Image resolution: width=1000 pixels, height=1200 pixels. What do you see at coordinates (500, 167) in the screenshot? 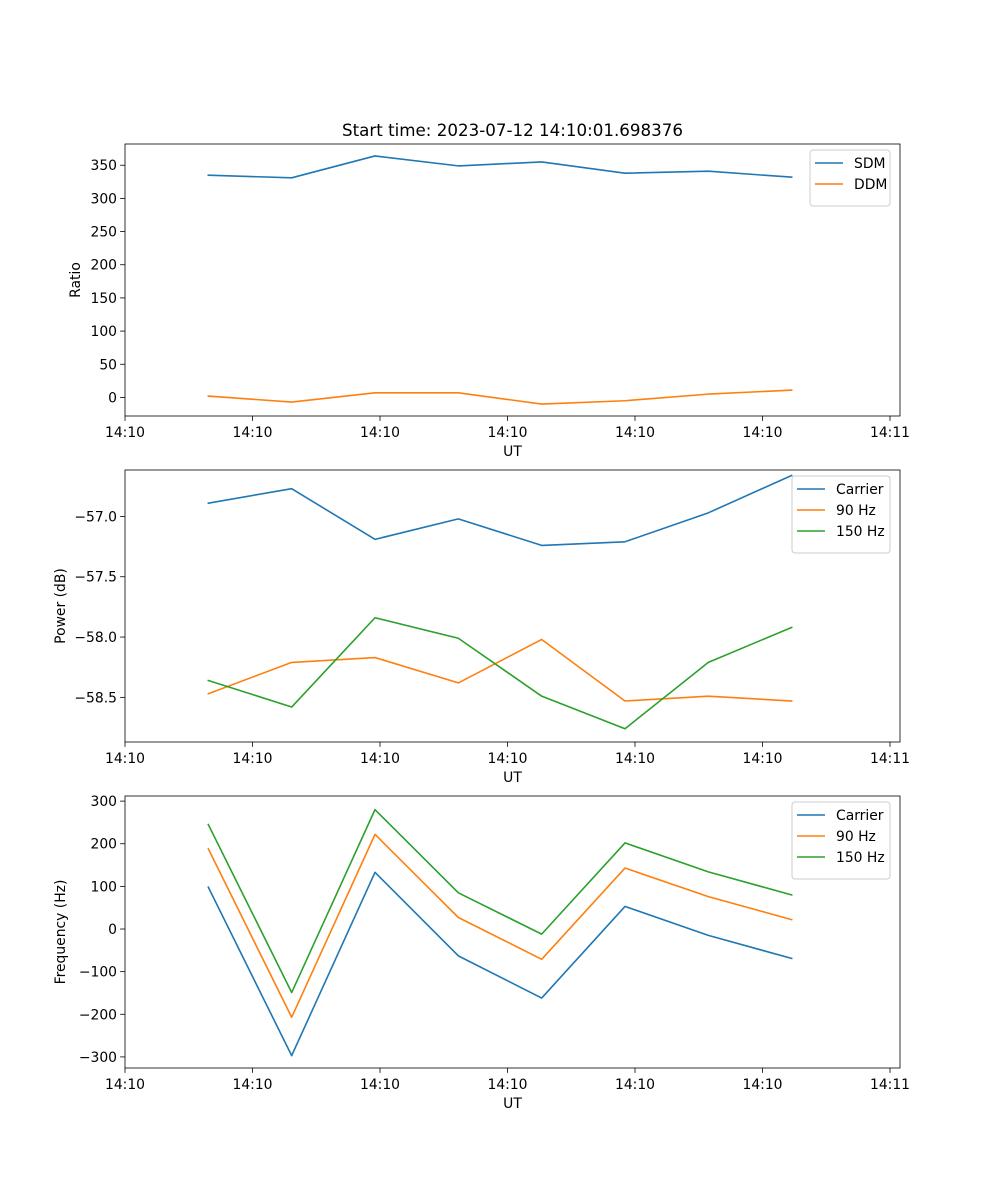
I see `series-line-sdm` at bounding box center [500, 167].